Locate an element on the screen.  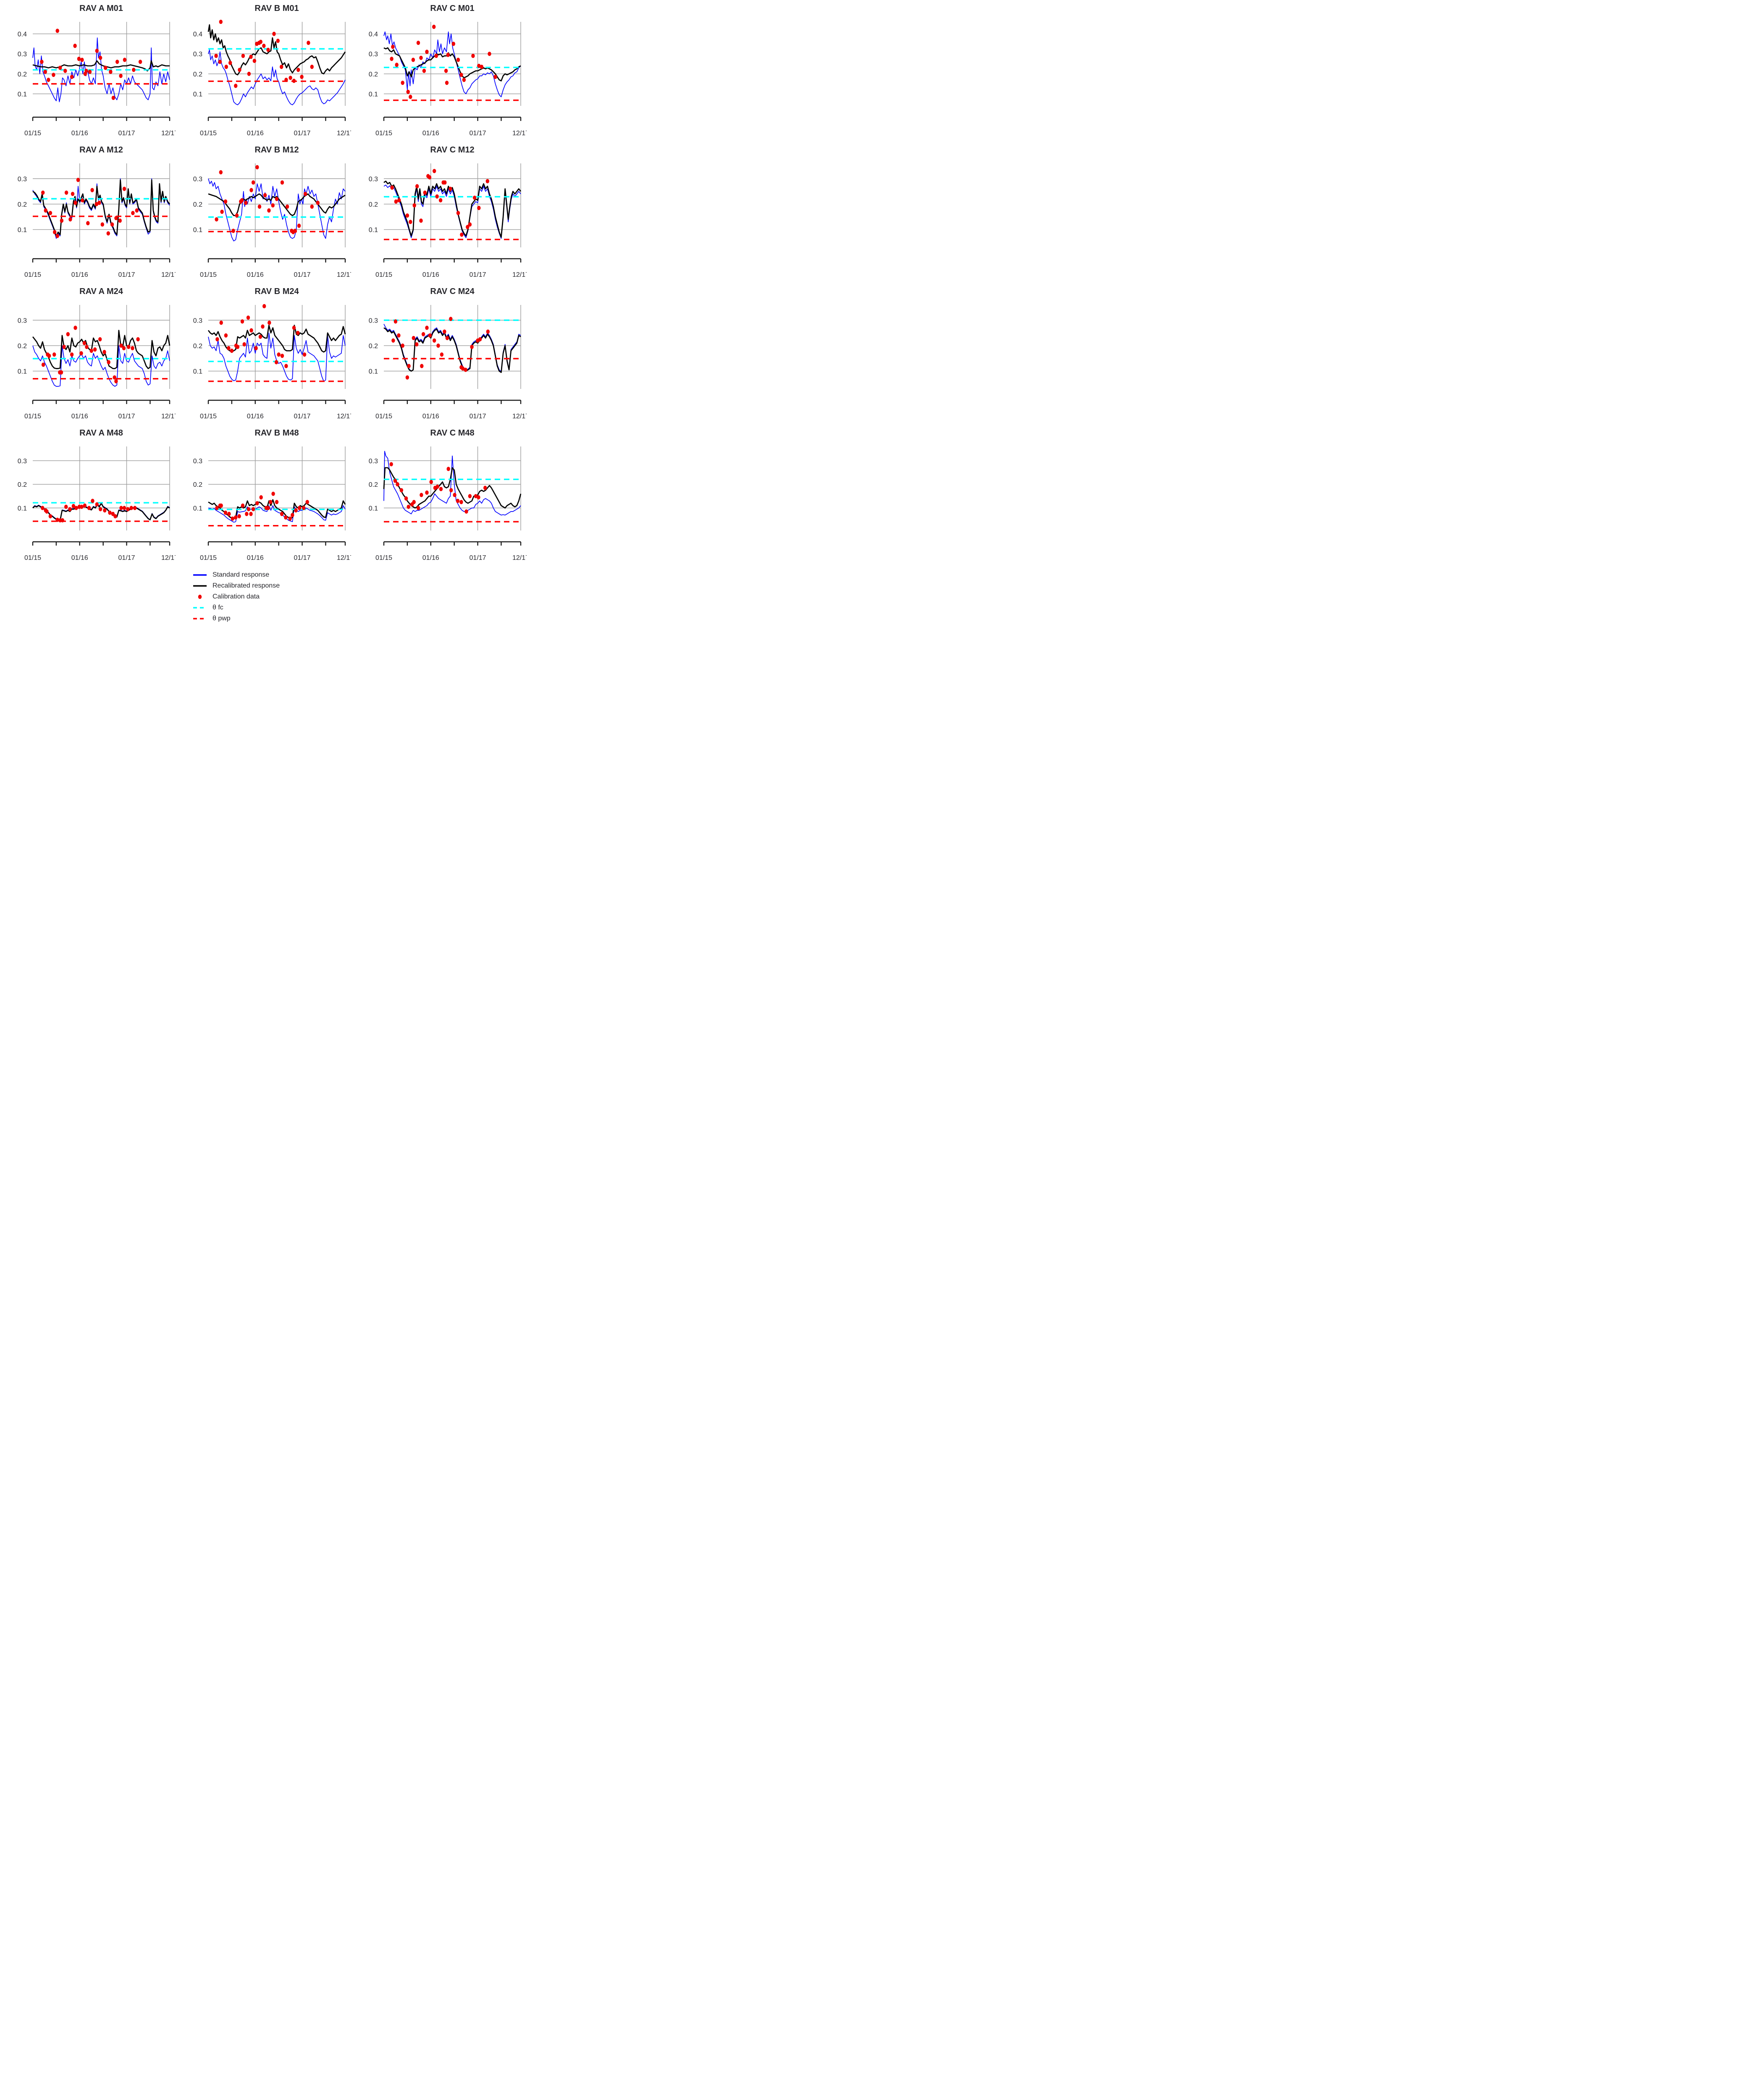
panel-title: RAV C M24 is located at coordinates (452, 291).